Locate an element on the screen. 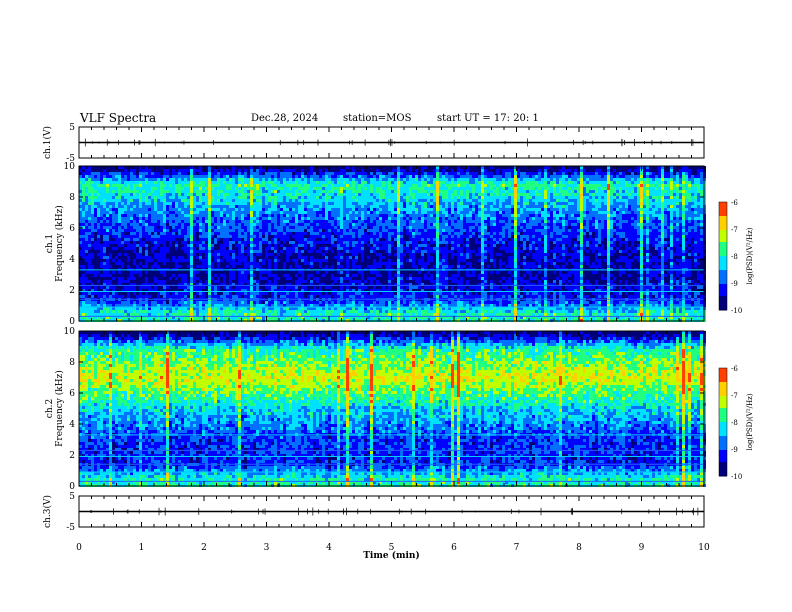 The image size is (792, 612). x-tick-label: 6 is located at coordinates (454, 548).